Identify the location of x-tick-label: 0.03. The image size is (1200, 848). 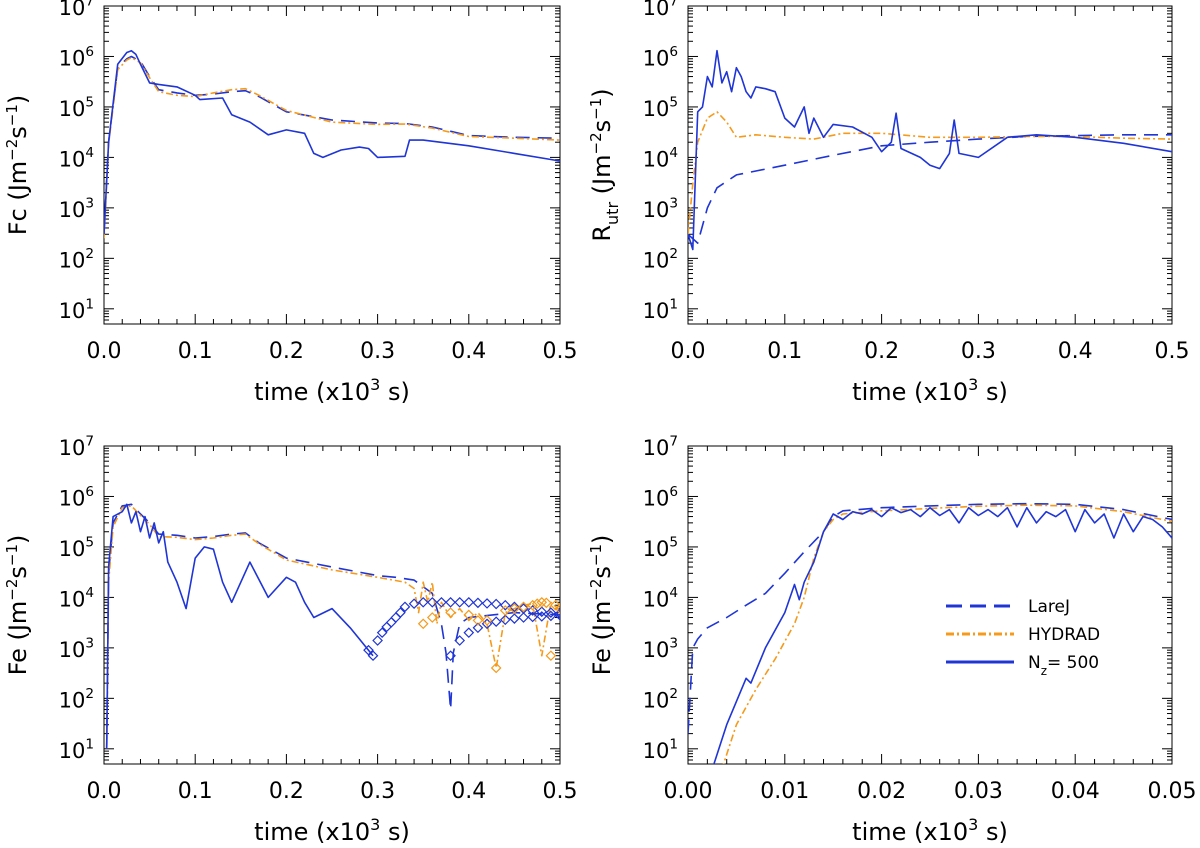
(978, 791).